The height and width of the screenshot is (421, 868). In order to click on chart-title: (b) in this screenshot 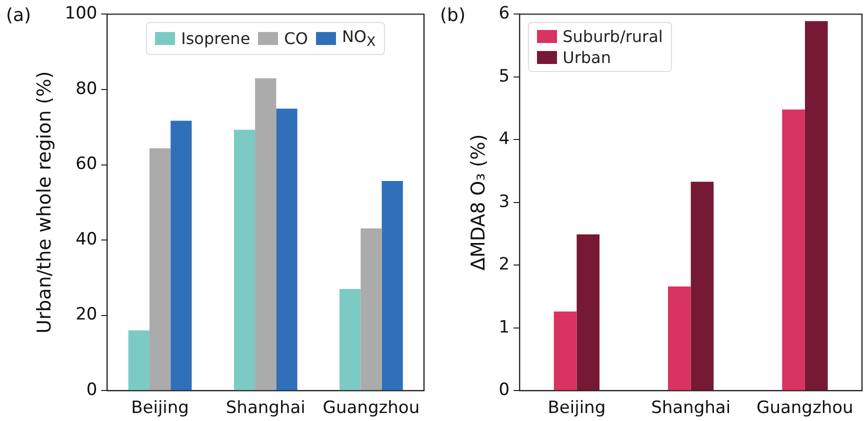, I will do `click(453, 15)`.